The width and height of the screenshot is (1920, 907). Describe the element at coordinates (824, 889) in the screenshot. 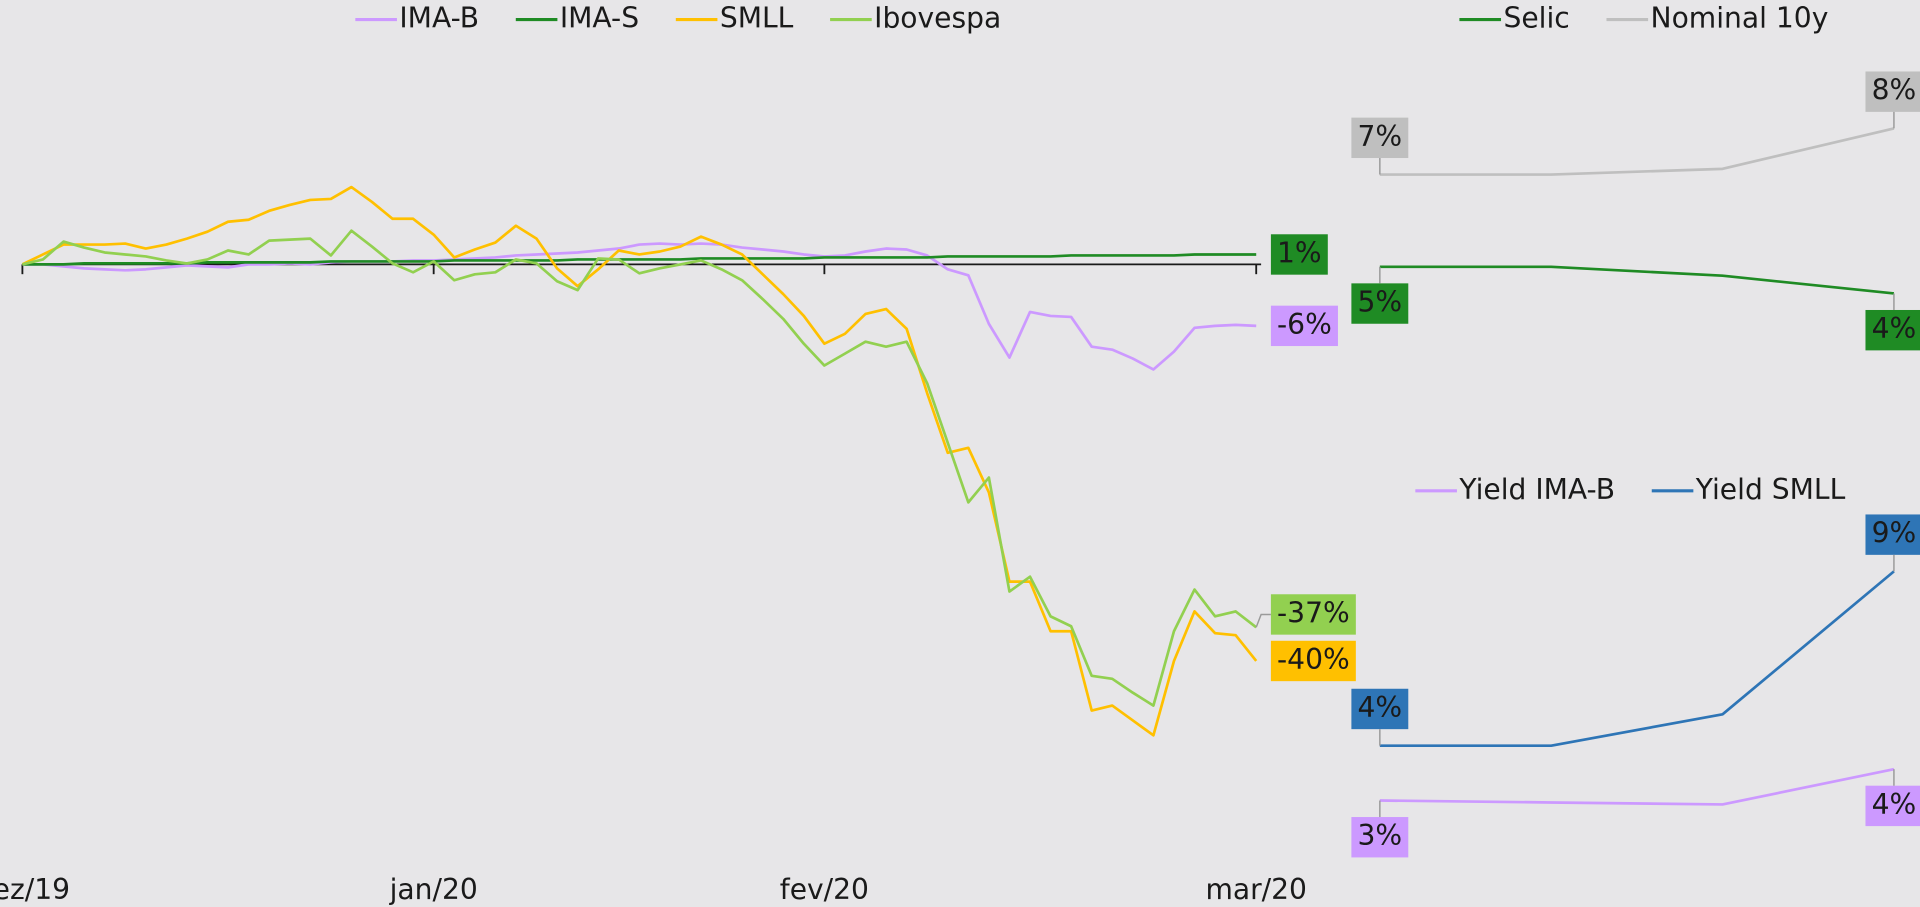

I see `x-tick-label: fev/20` at that location.